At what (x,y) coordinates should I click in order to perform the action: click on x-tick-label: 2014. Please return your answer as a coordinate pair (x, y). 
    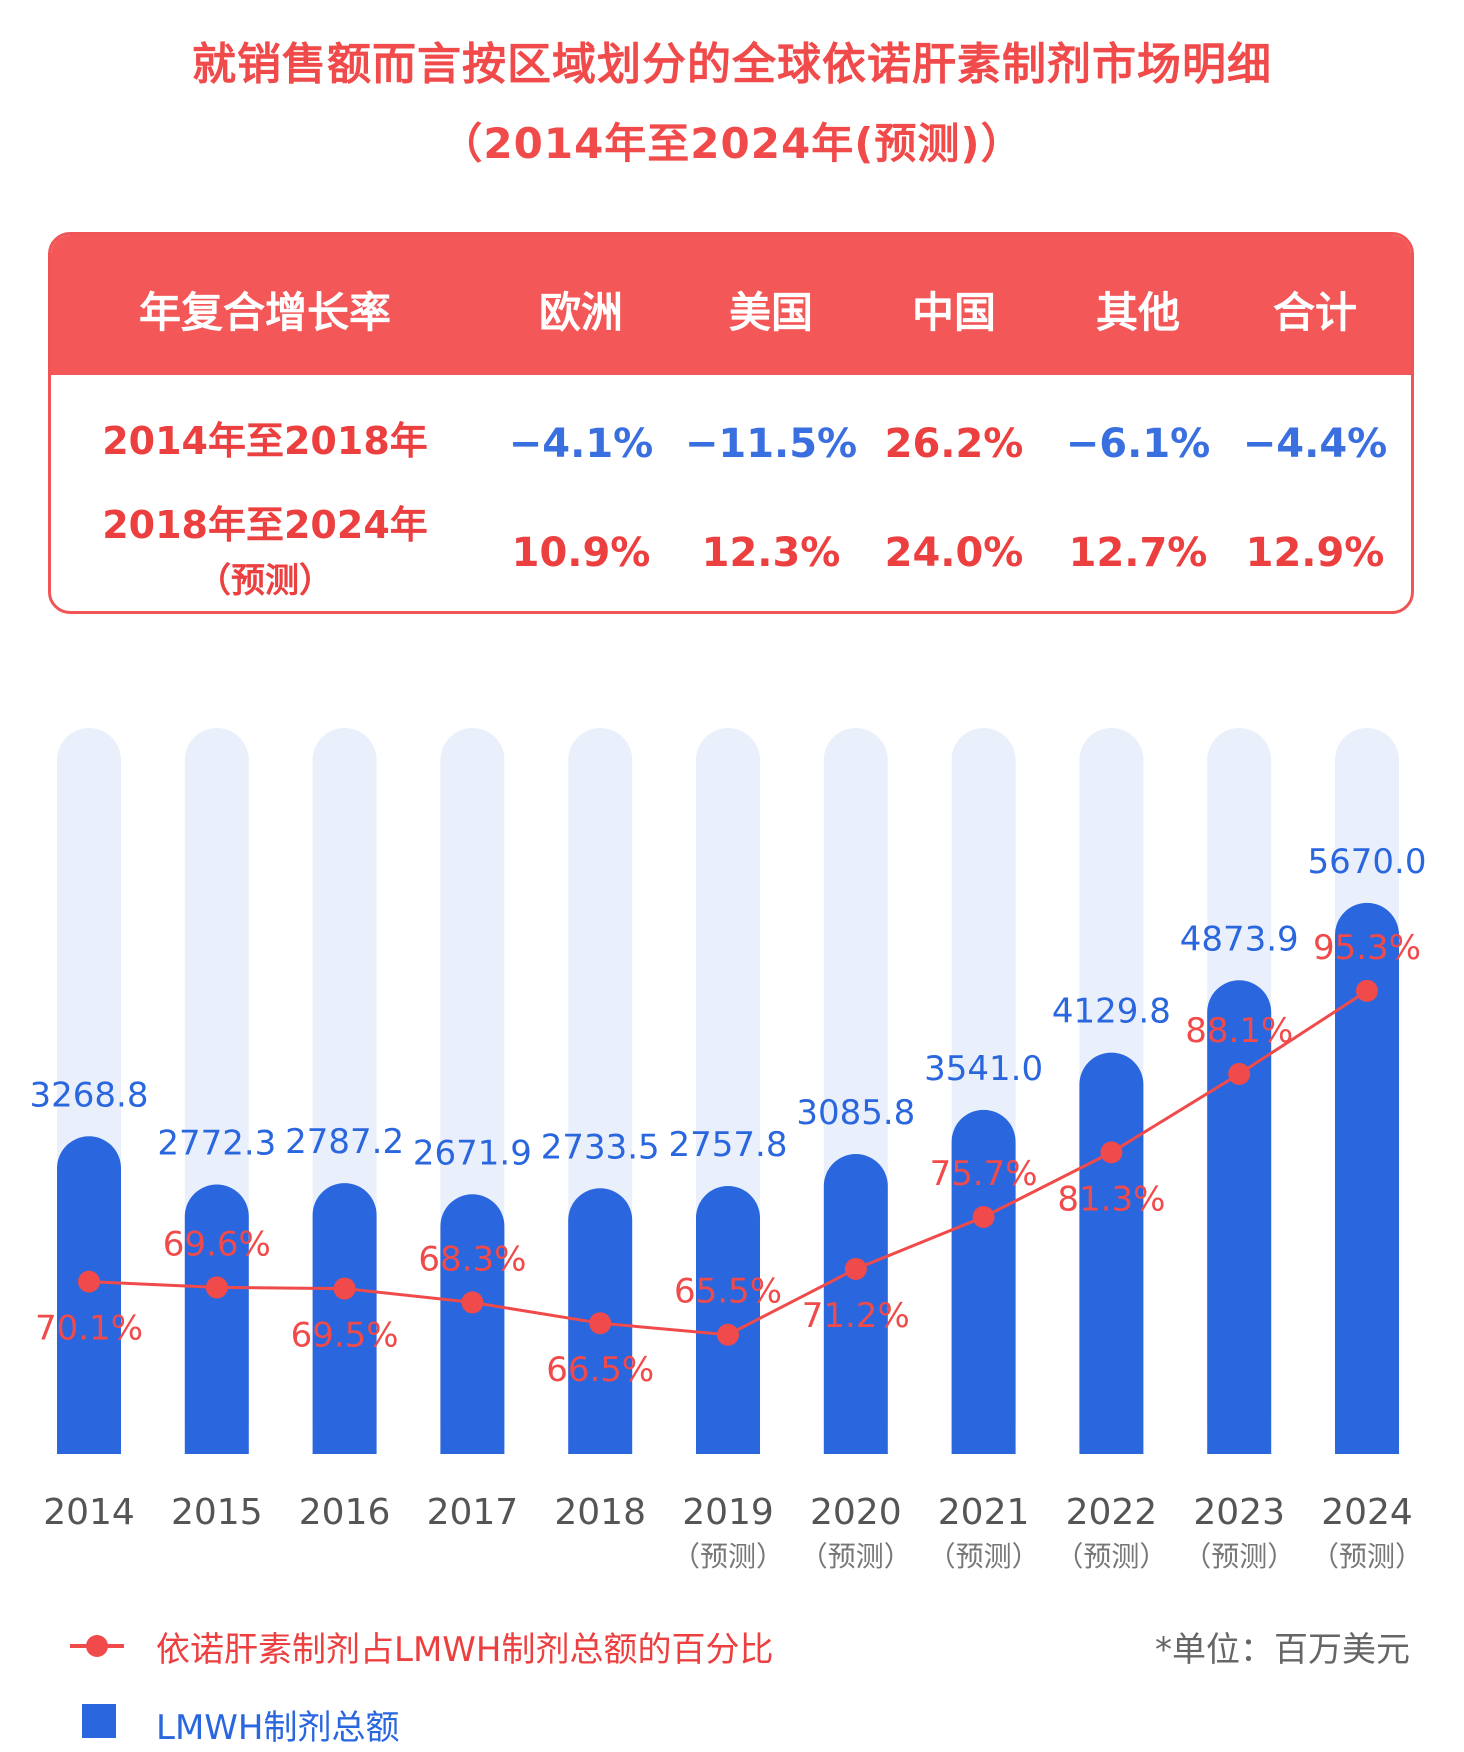
    Looking at the image, I should click on (89, 1512).